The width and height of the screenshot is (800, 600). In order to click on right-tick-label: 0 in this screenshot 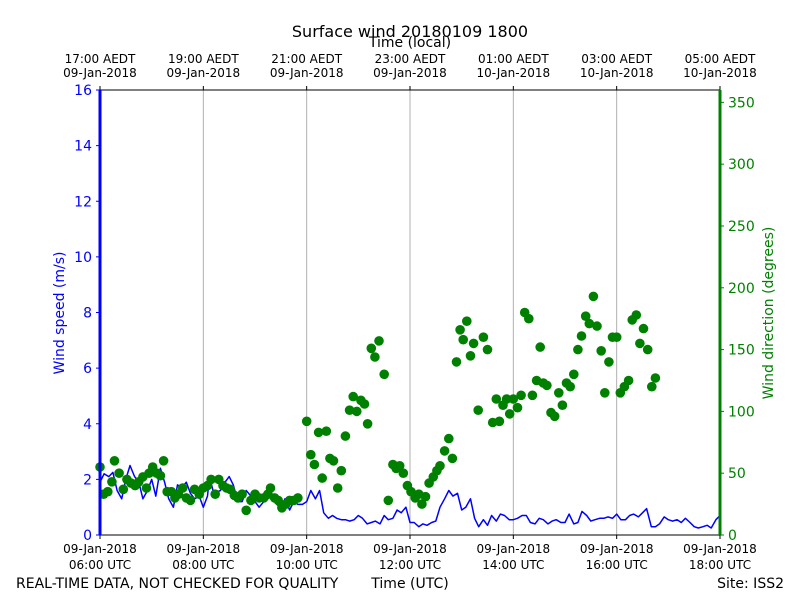, I will do `click(732, 536)`.